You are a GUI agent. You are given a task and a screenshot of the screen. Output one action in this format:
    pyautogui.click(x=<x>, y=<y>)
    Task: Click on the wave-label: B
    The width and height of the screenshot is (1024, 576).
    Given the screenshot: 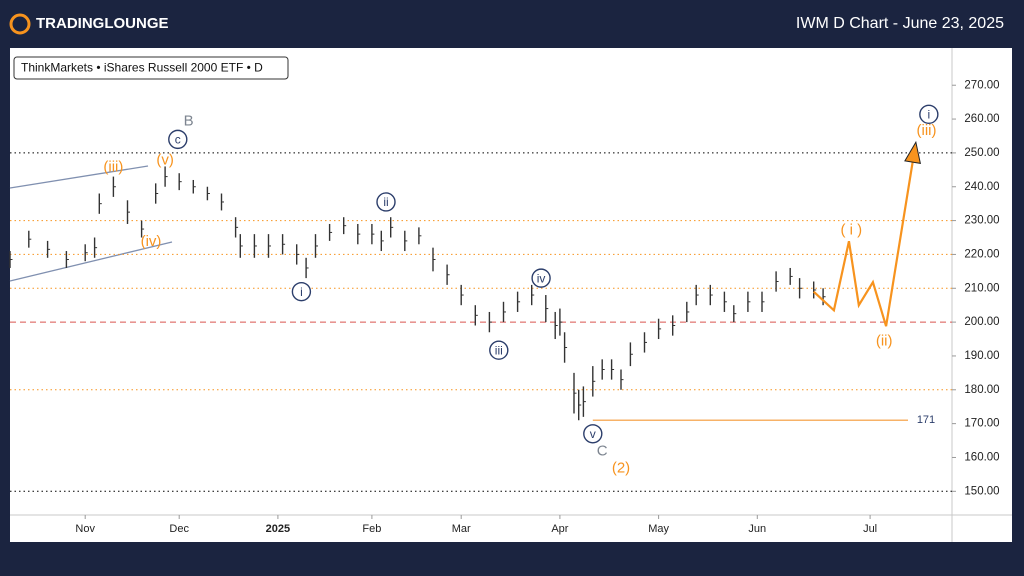 What is the action you would take?
    pyautogui.click(x=189, y=120)
    